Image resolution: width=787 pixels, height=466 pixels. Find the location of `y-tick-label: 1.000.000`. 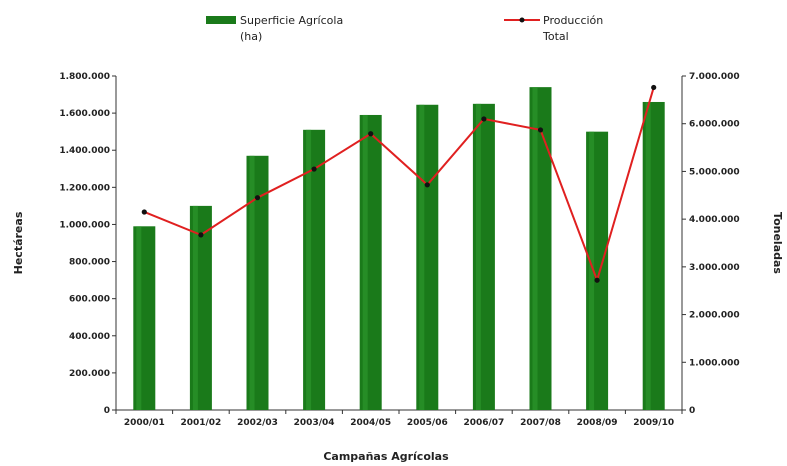

y-tick-label: 1.000.000 is located at coordinates (84, 225).